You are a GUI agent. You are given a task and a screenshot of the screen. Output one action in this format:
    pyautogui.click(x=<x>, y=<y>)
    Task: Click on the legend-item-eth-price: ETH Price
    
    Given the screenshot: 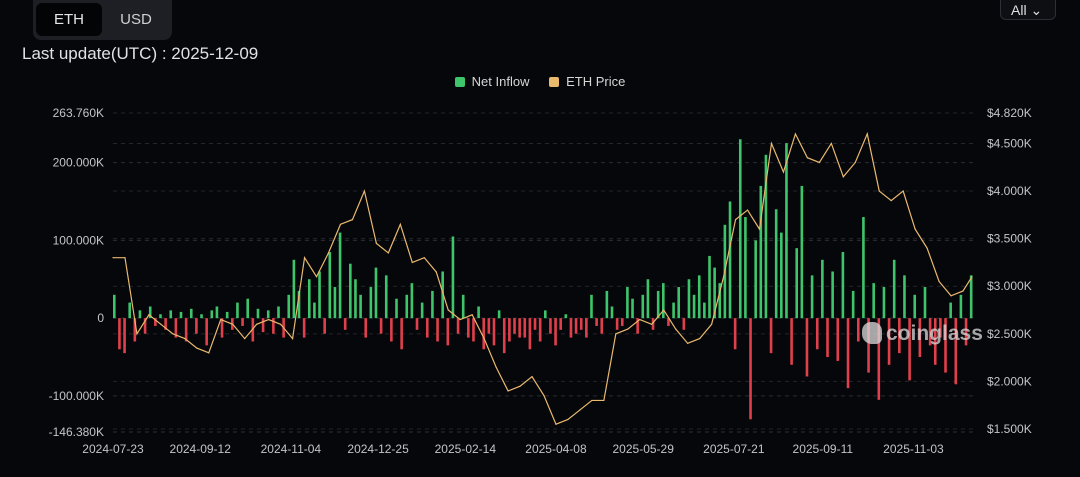 What is the action you would take?
    pyautogui.click(x=587, y=81)
    